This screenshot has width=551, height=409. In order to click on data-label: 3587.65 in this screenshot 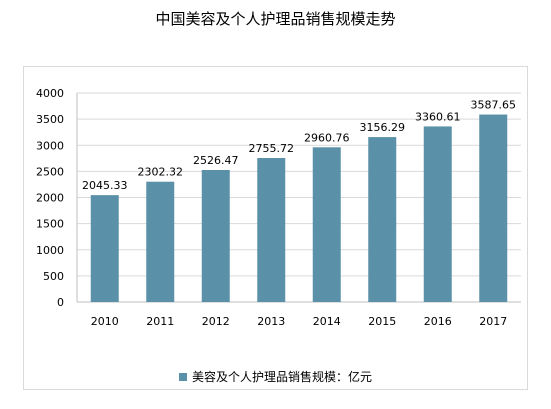, I will do `click(494, 105)`.